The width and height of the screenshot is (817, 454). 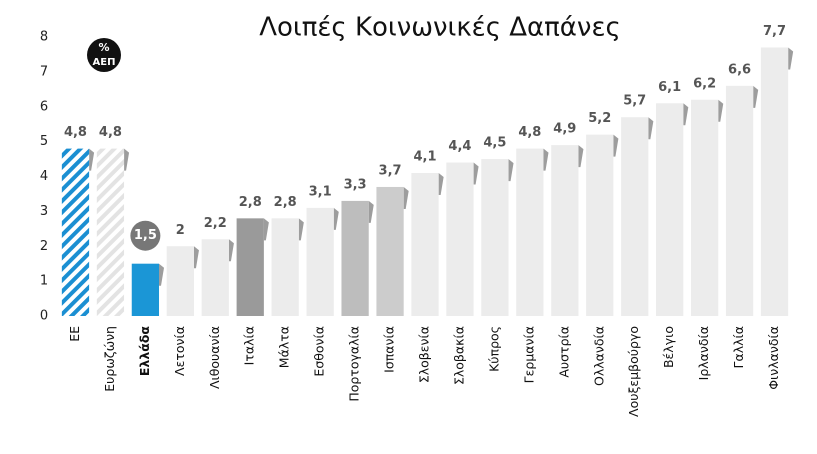 I want to click on y-tick-label: 8, so click(x=44, y=37).